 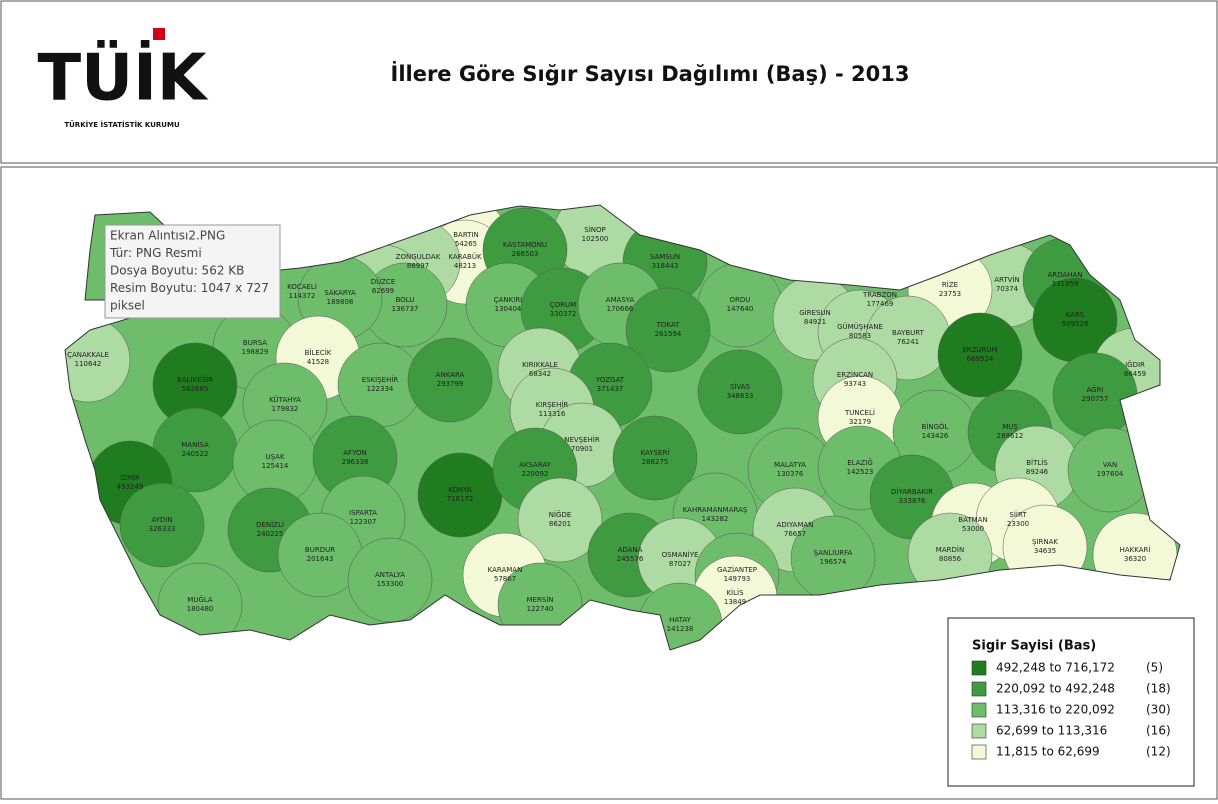 What do you see at coordinates (1051, 731) in the screenshot?
I see `legend-label: 62,699 to 113,316` at bounding box center [1051, 731].